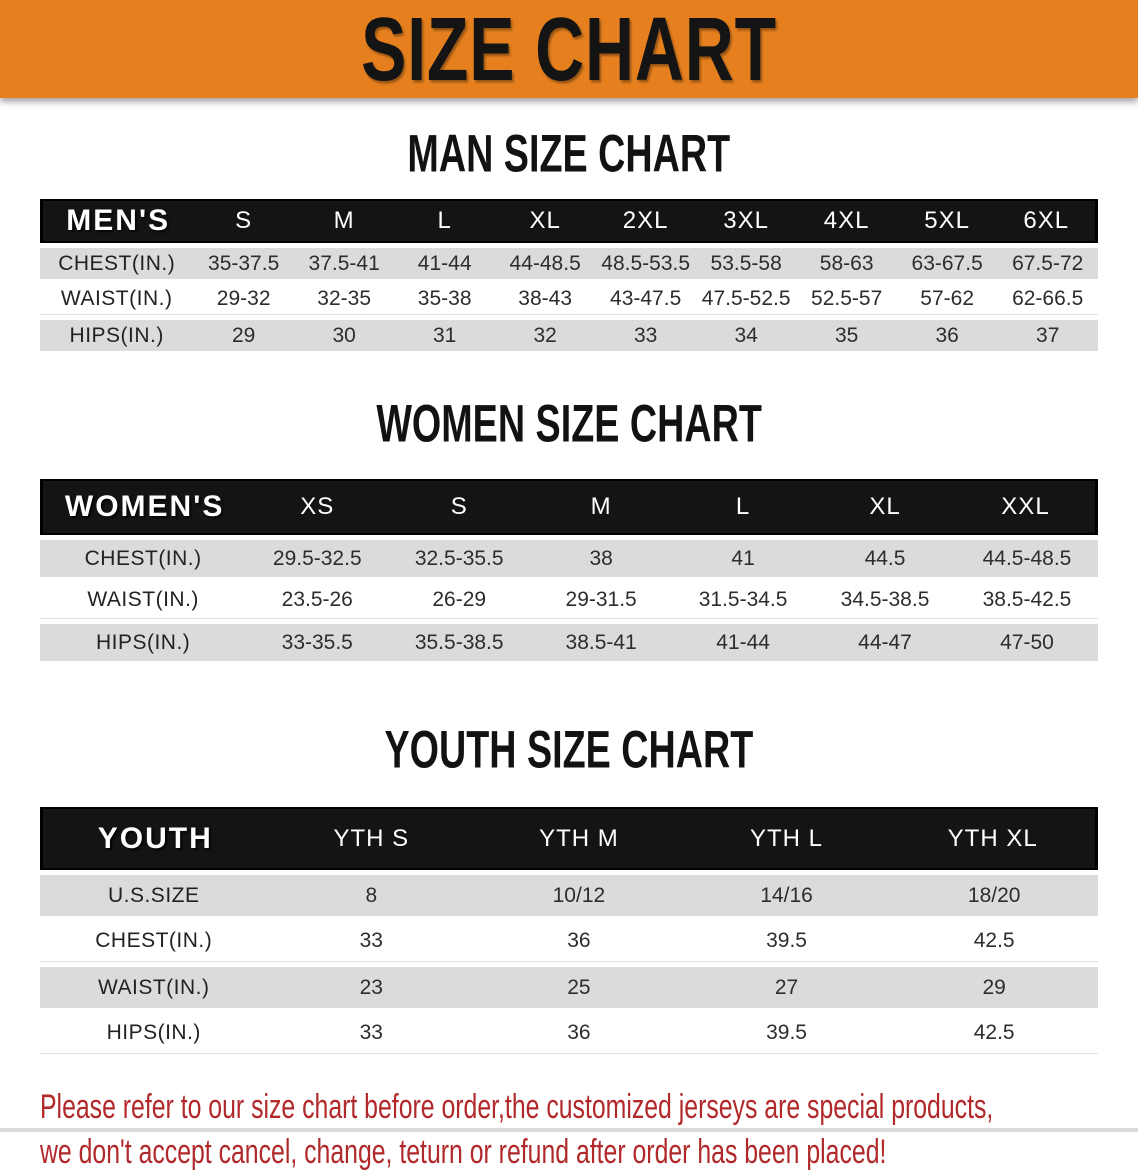 The height and width of the screenshot is (1175, 1138). Describe the element at coordinates (645, 263) in the screenshot. I see `size-value-cell: 48.5-53.5` at that location.